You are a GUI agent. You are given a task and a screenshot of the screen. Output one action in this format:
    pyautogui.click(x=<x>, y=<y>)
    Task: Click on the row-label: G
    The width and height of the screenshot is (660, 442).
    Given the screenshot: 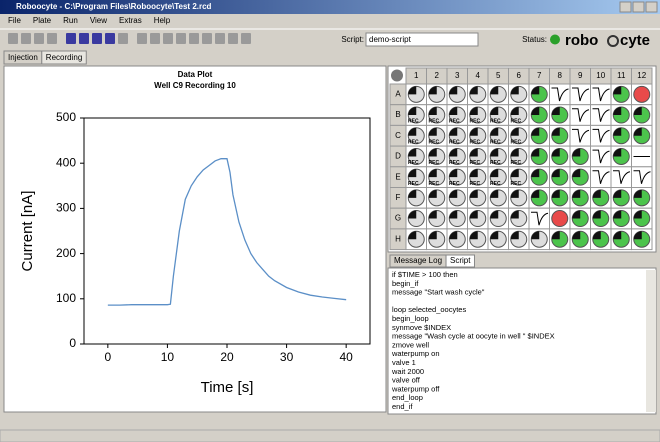 What is the action you would take?
    pyautogui.click(x=398, y=218)
    